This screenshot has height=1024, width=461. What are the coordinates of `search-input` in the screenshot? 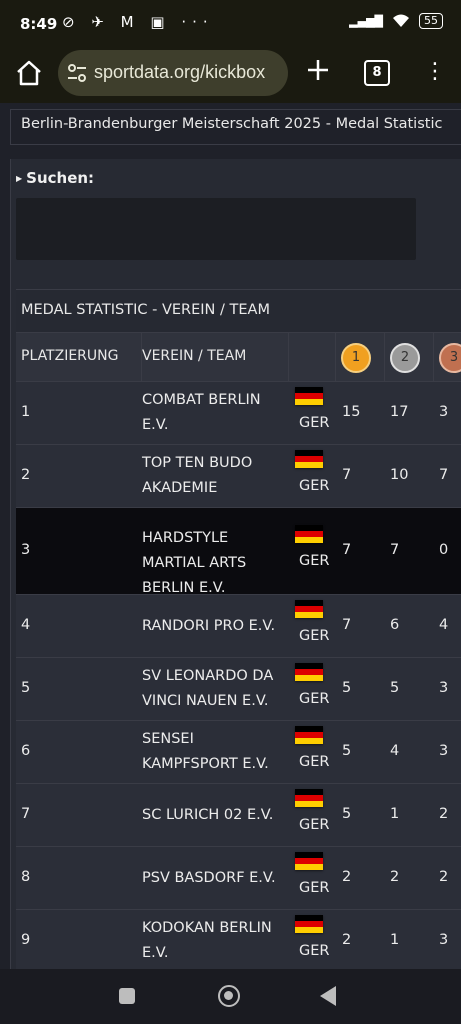 It's located at (216, 229).